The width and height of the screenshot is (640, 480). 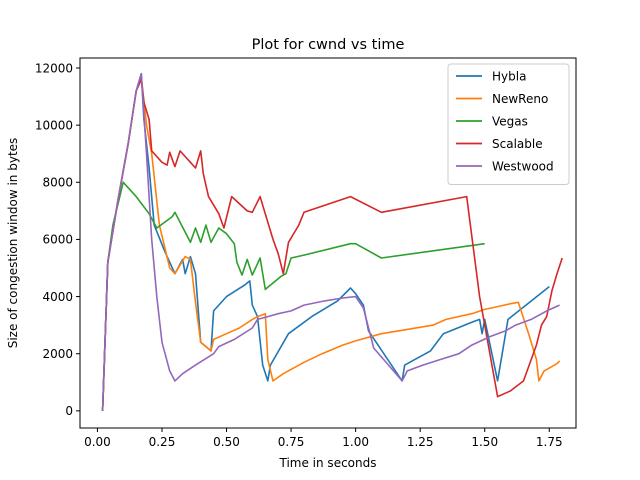 I want to click on legend-label: NewReno, so click(x=520, y=99).